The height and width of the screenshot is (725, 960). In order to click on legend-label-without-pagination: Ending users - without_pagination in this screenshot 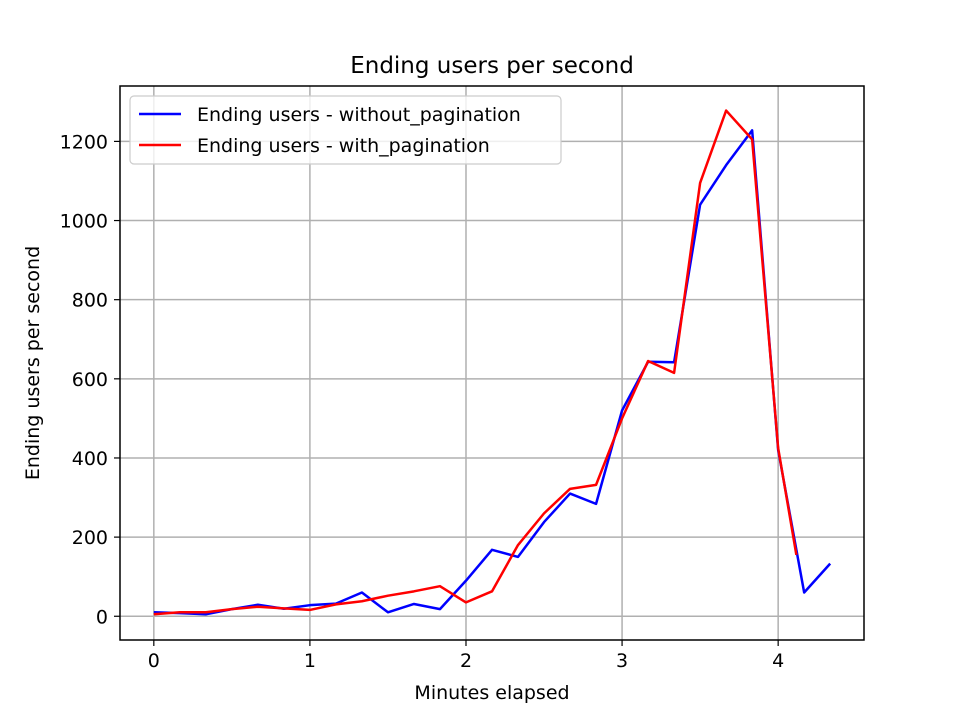, I will do `click(359, 115)`.